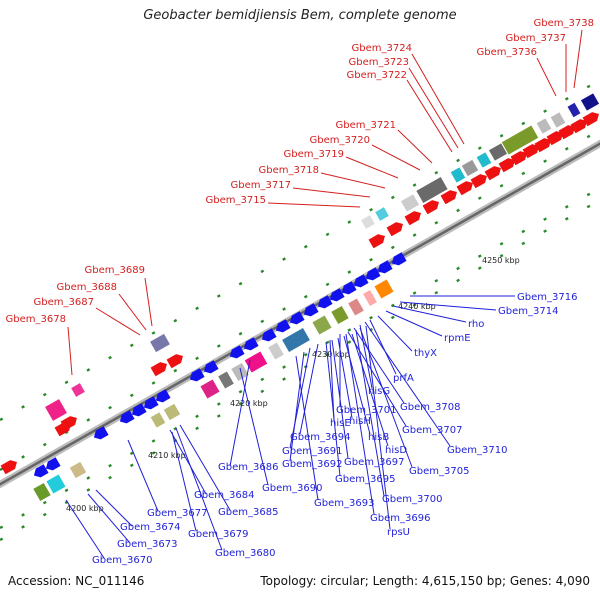  What do you see at coordinates (340, 140) in the screenshot?
I see `gene-label: Gbem_3720` at bounding box center [340, 140].